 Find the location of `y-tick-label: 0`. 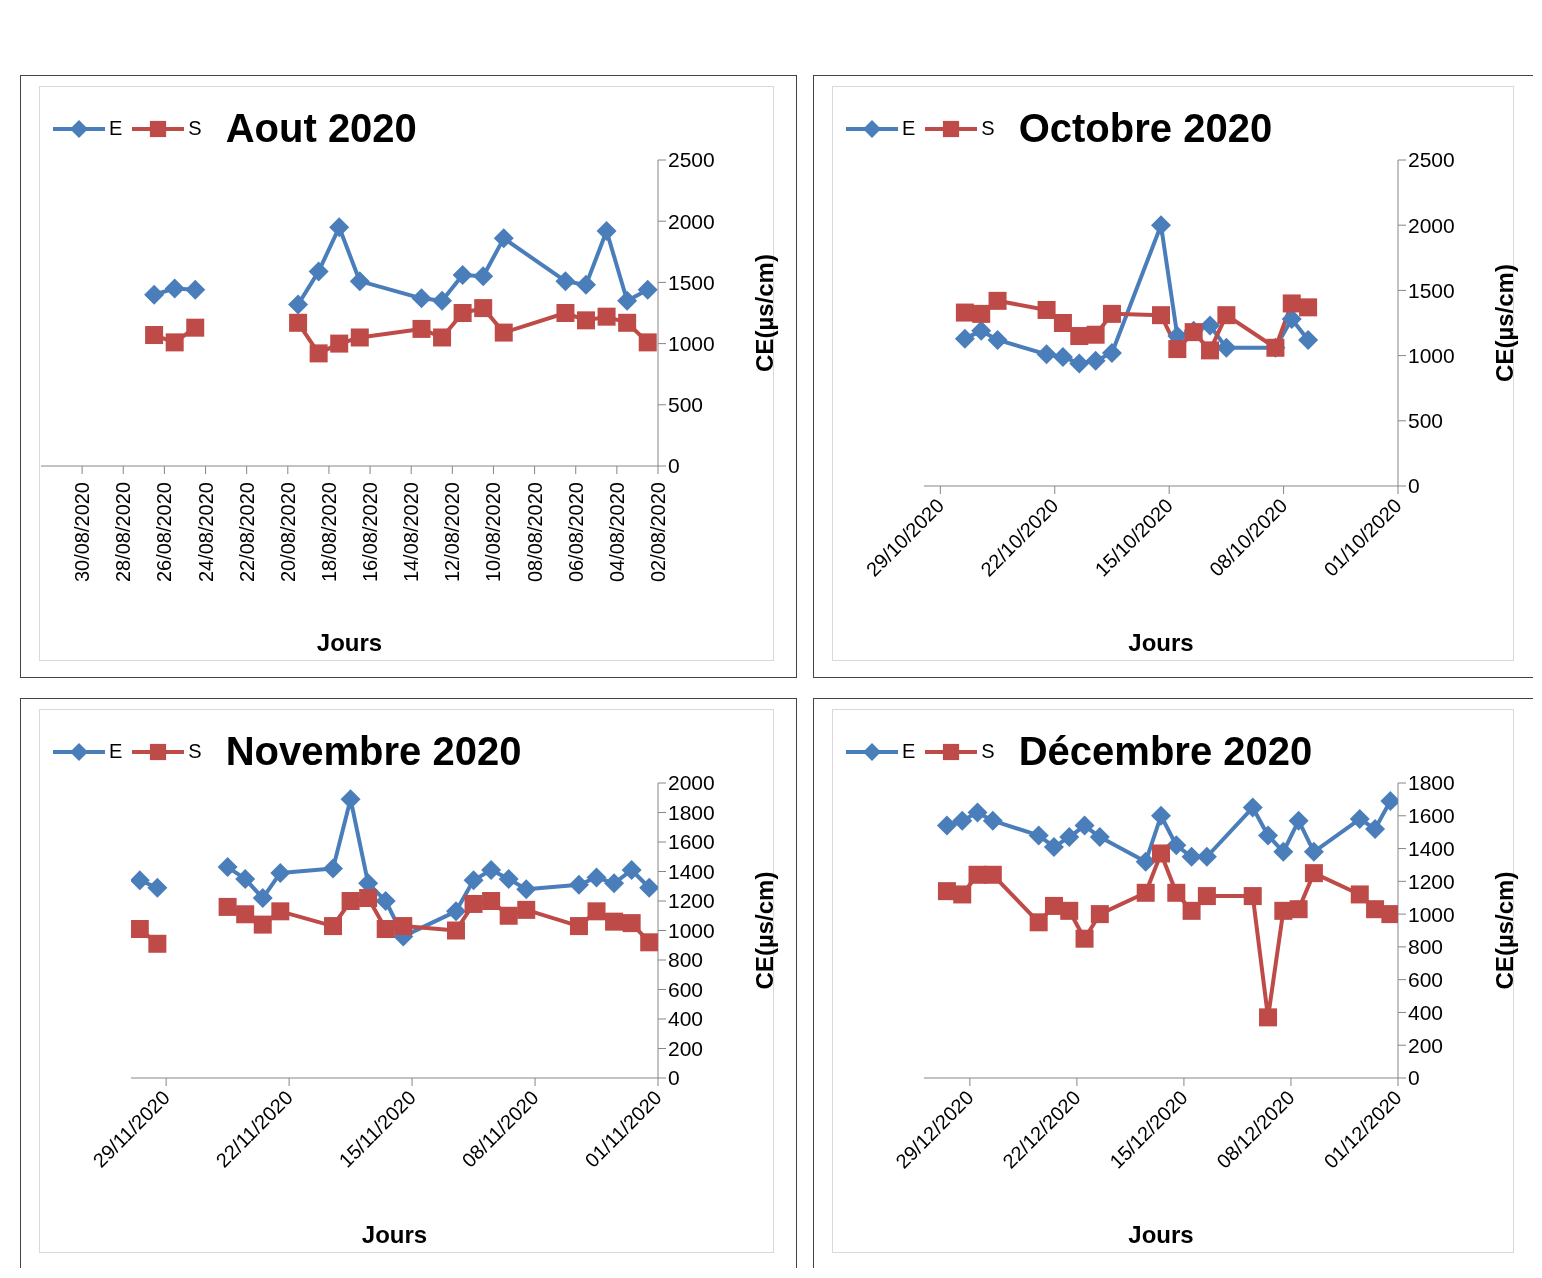

y-tick-label: 0 is located at coordinates (674, 1078).